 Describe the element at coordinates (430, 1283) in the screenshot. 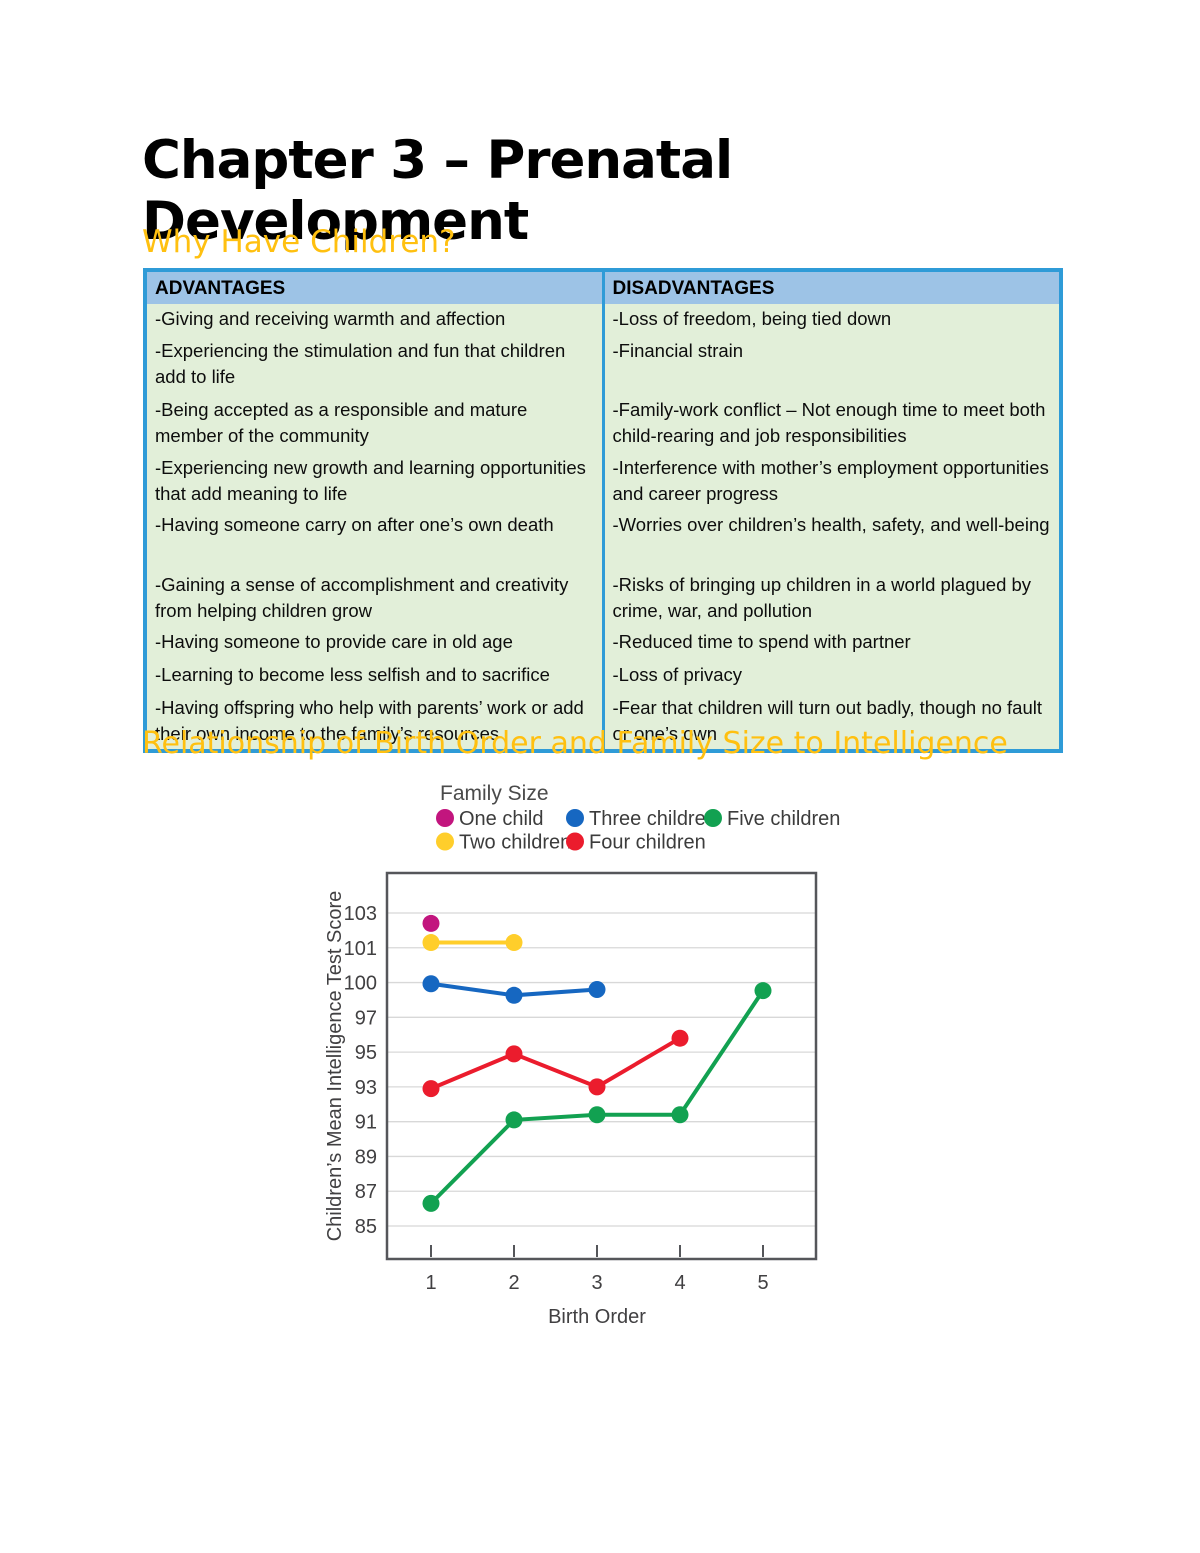

I see `x-tick-label: 1` at that location.